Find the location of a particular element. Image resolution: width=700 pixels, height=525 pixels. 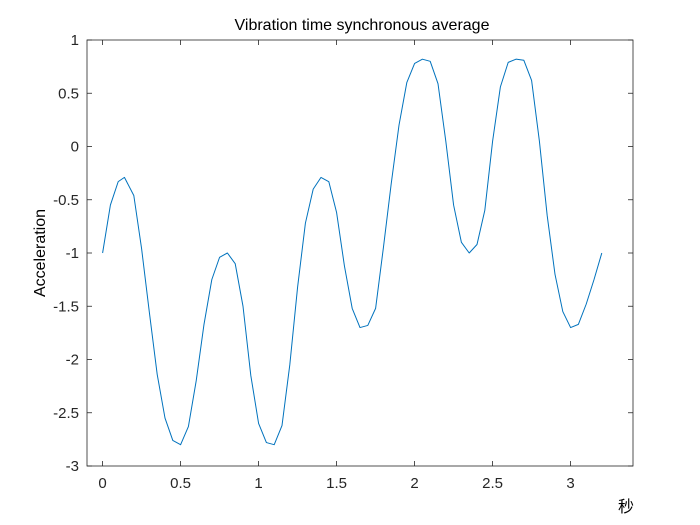

x-tick-label: 2.5 is located at coordinates (492, 483).